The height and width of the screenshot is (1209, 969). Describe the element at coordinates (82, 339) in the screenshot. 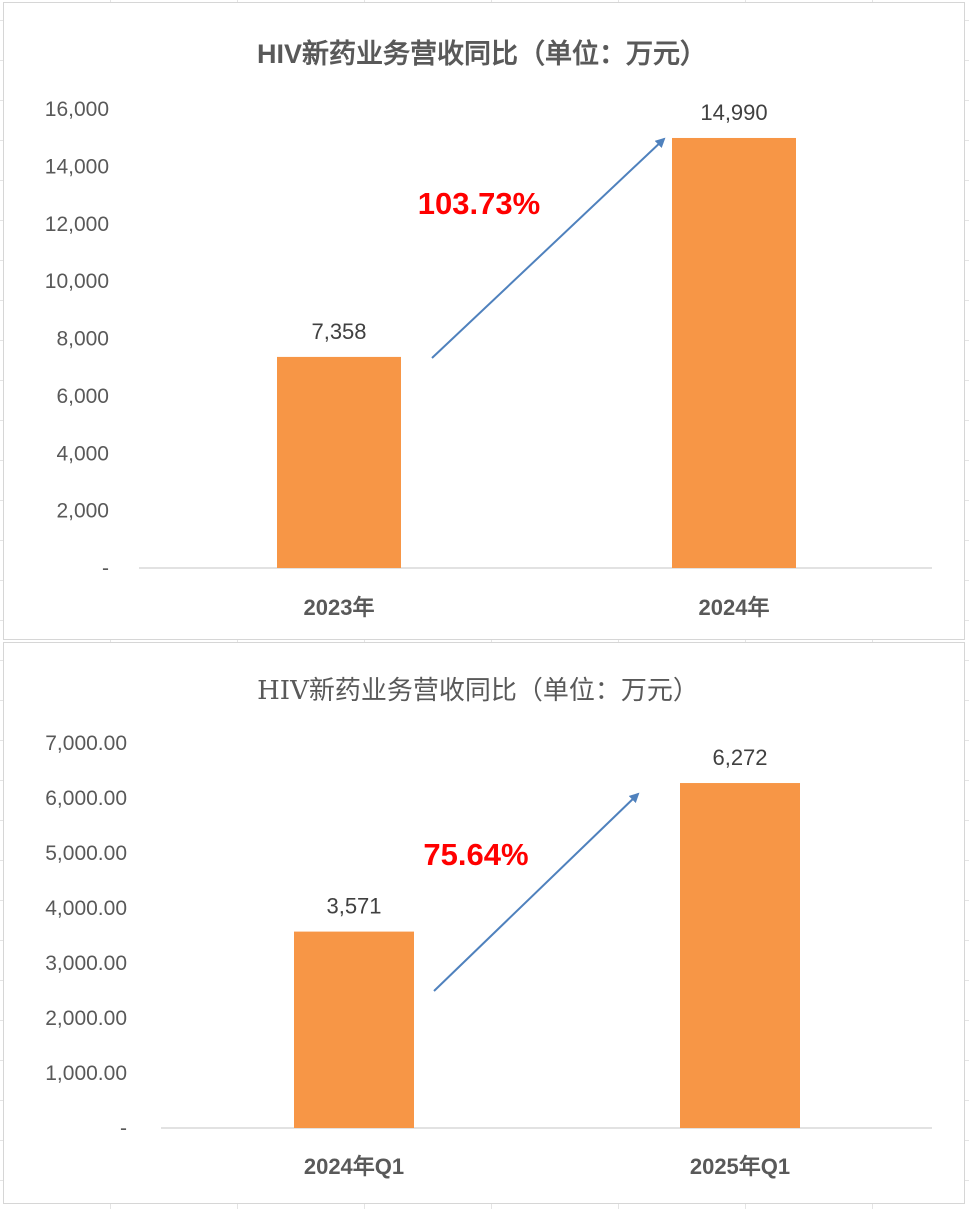

I see `y-tick-label: 8,000` at that location.